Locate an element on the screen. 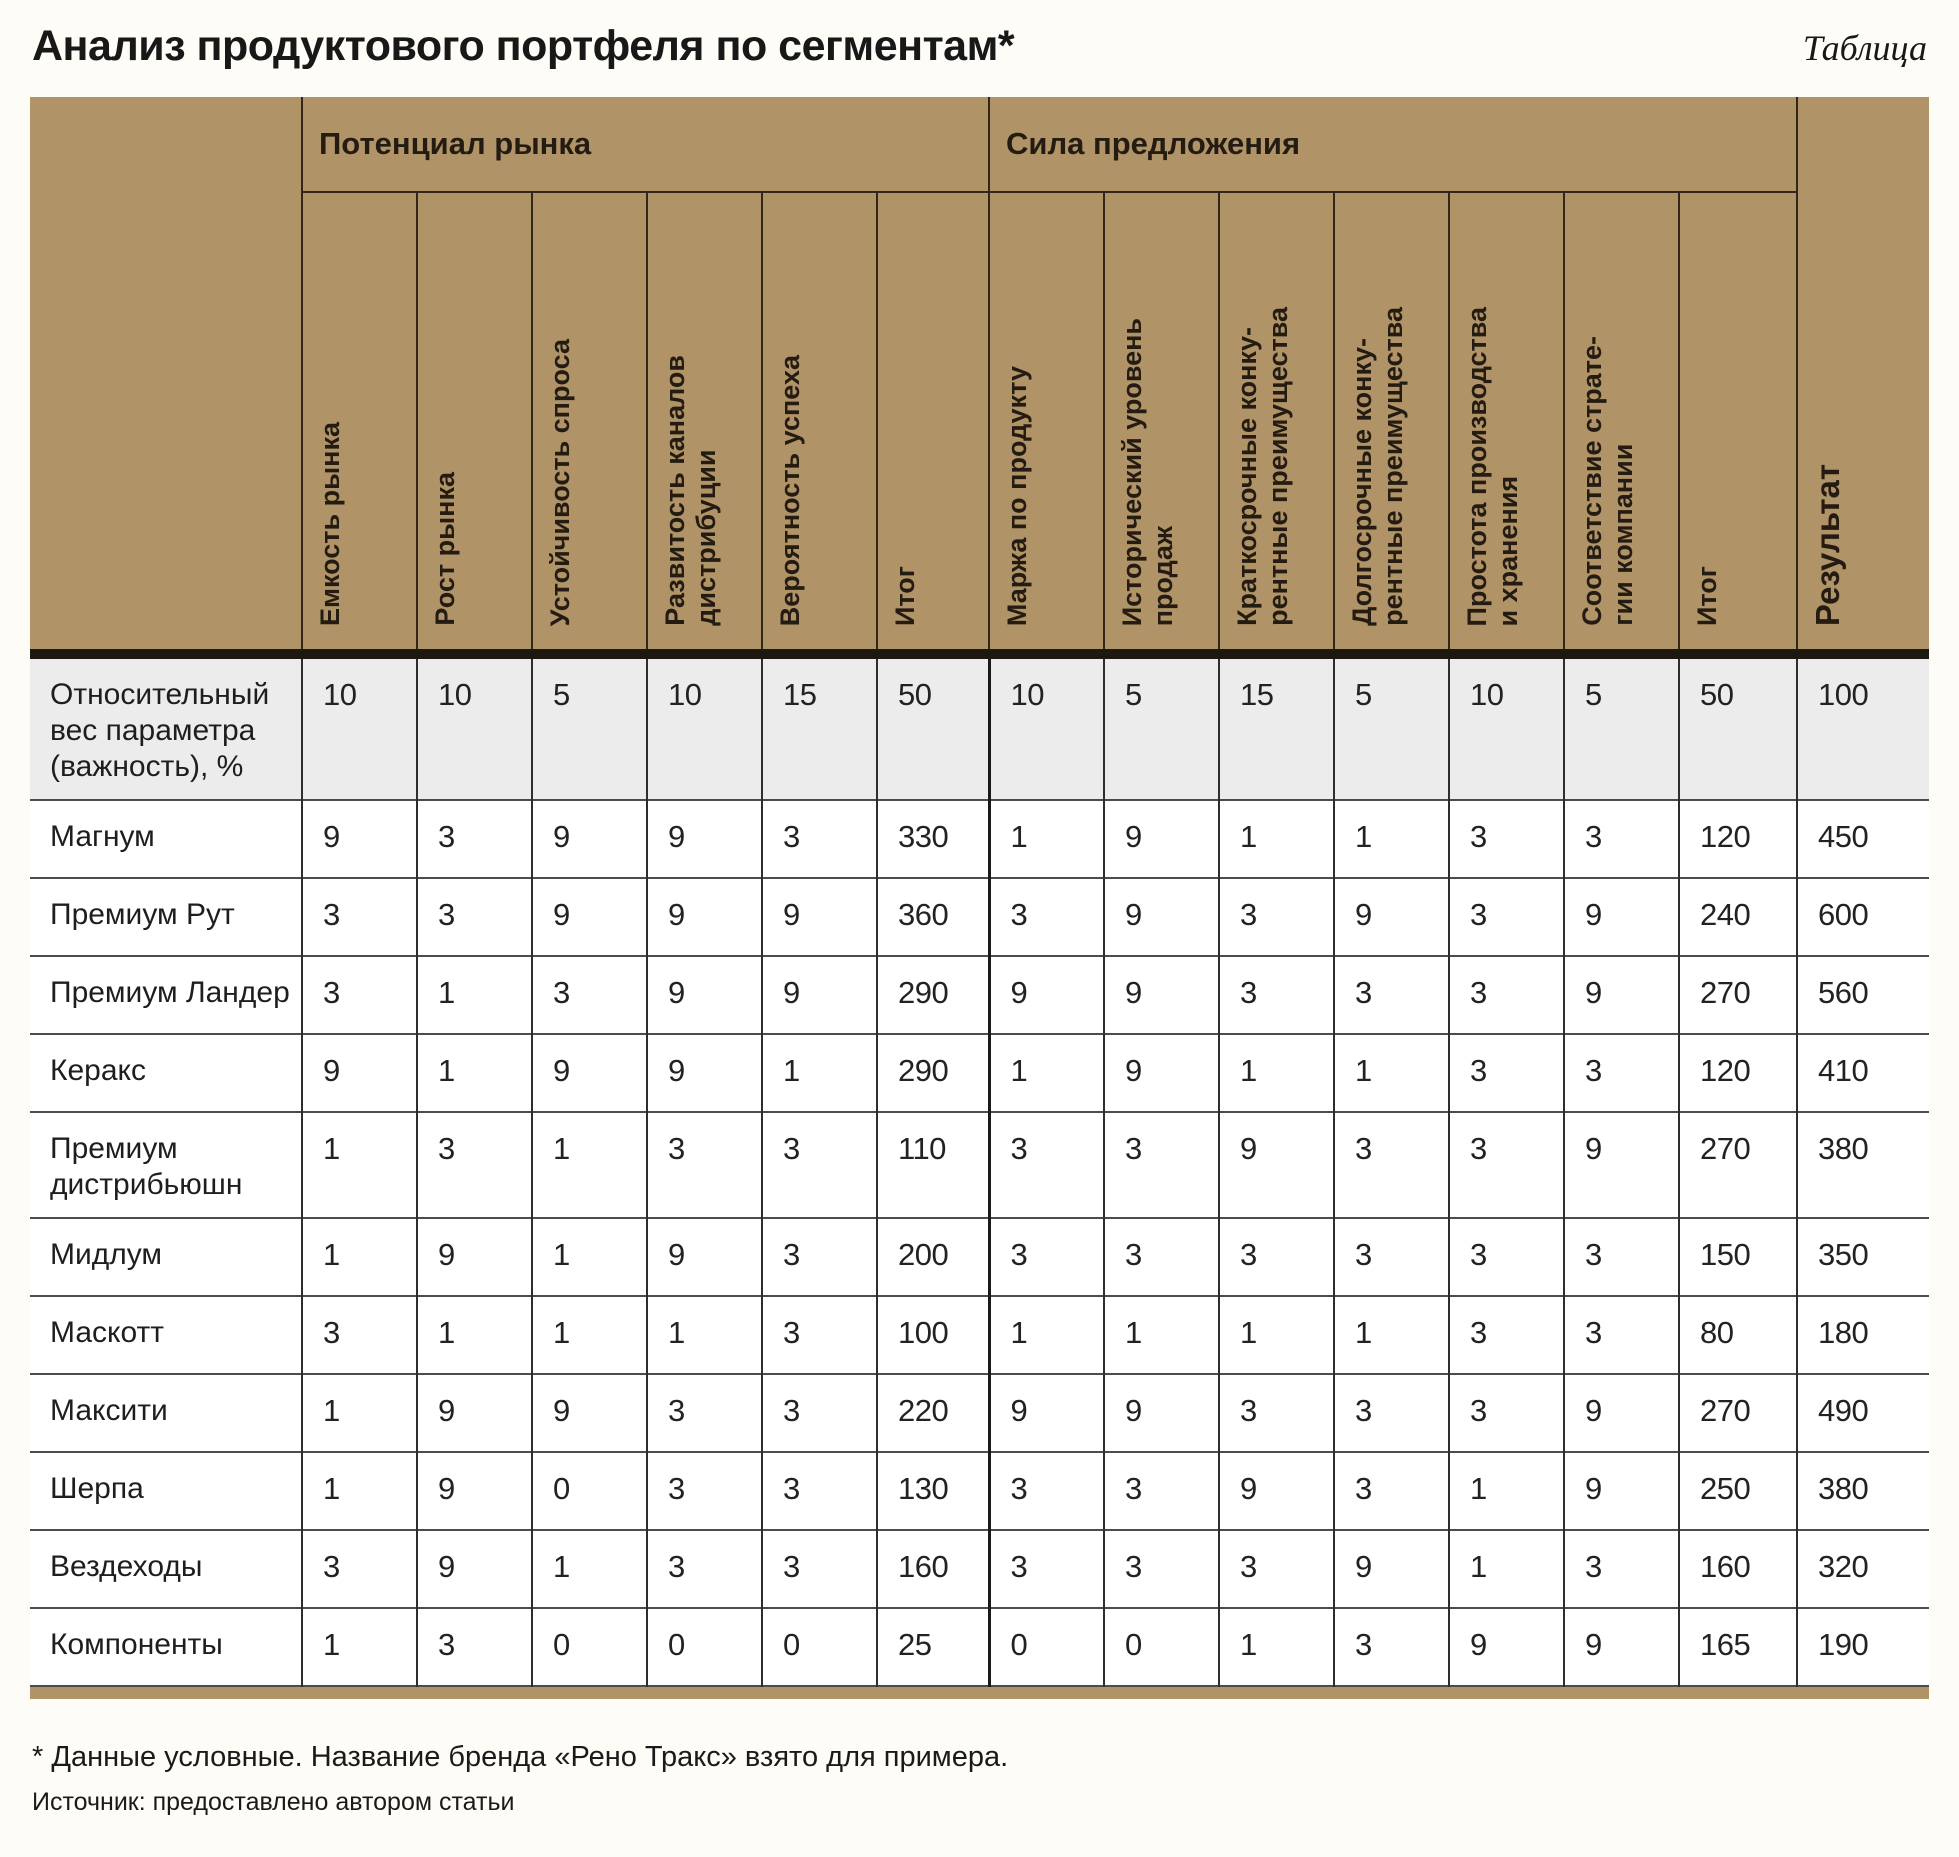 The width and height of the screenshot is (1959, 1857). table-row: Вездеходы 3 9 1 3 3 160 3 3 3 9 1 3 160 320 is located at coordinates (980, 1568).